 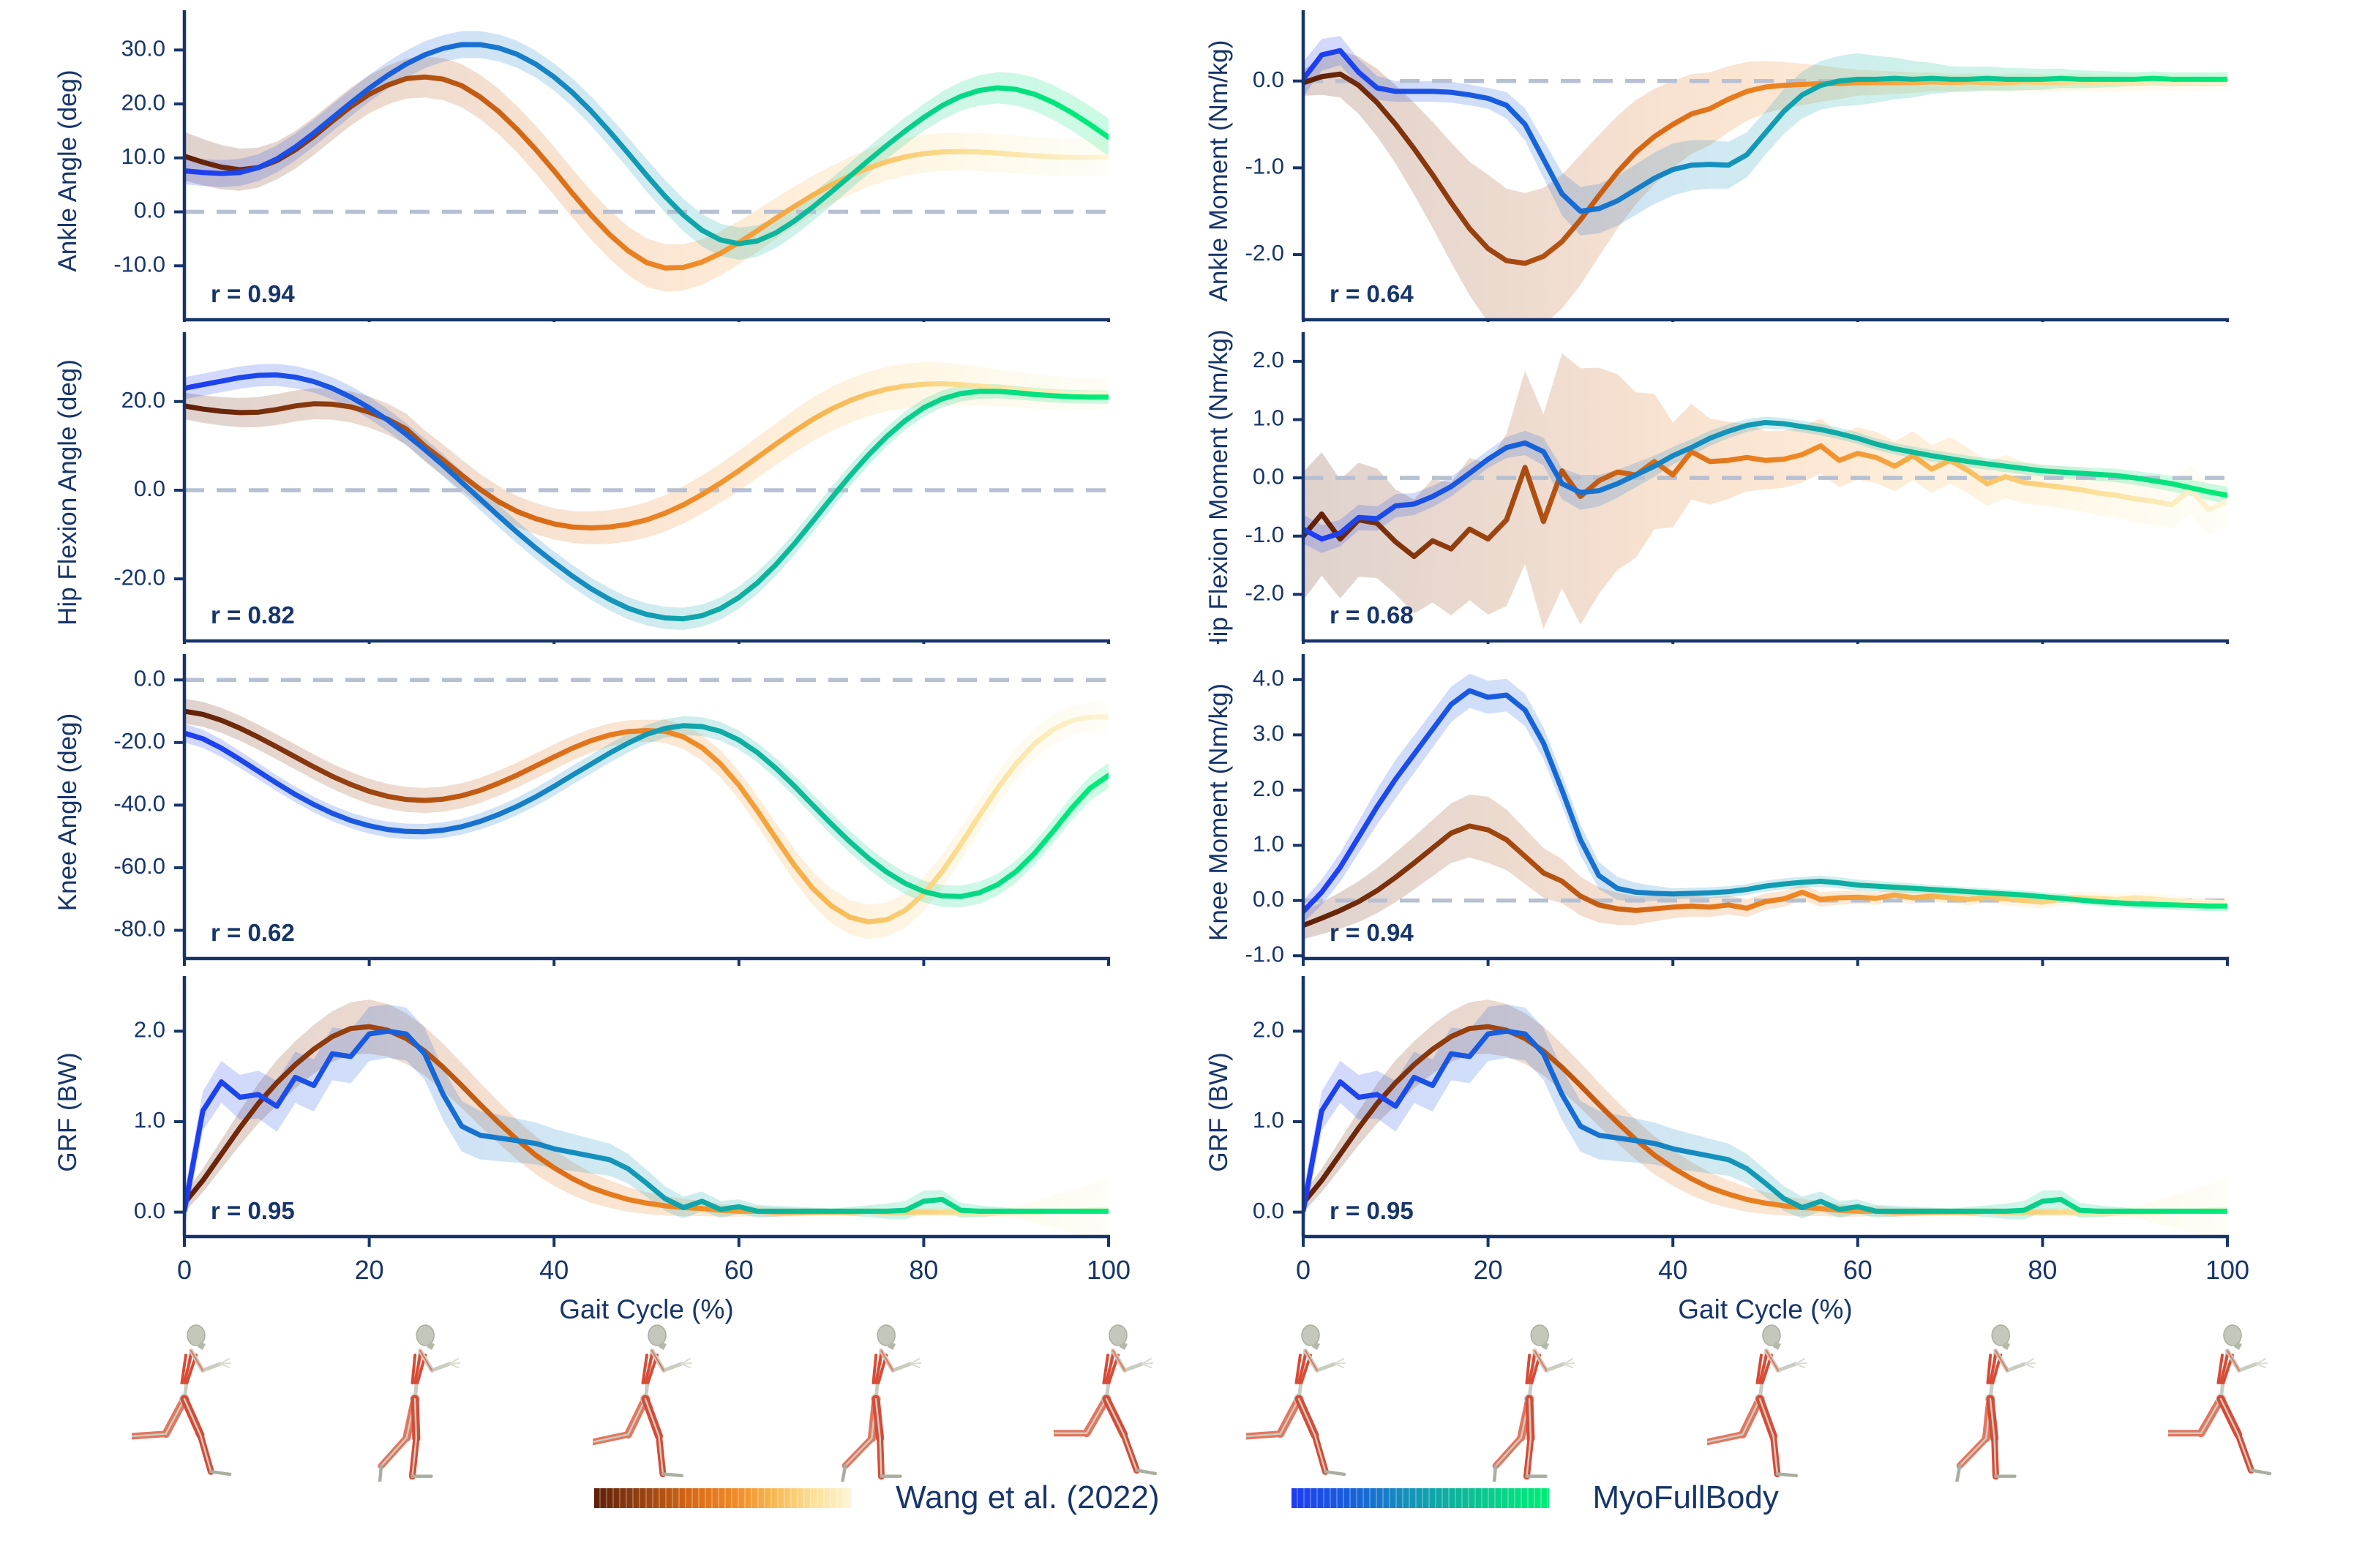 What do you see at coordinates (2227, 1270) in the screenshot?
I see `x-tick-label: 100` at bounding box center [2227, 1270].